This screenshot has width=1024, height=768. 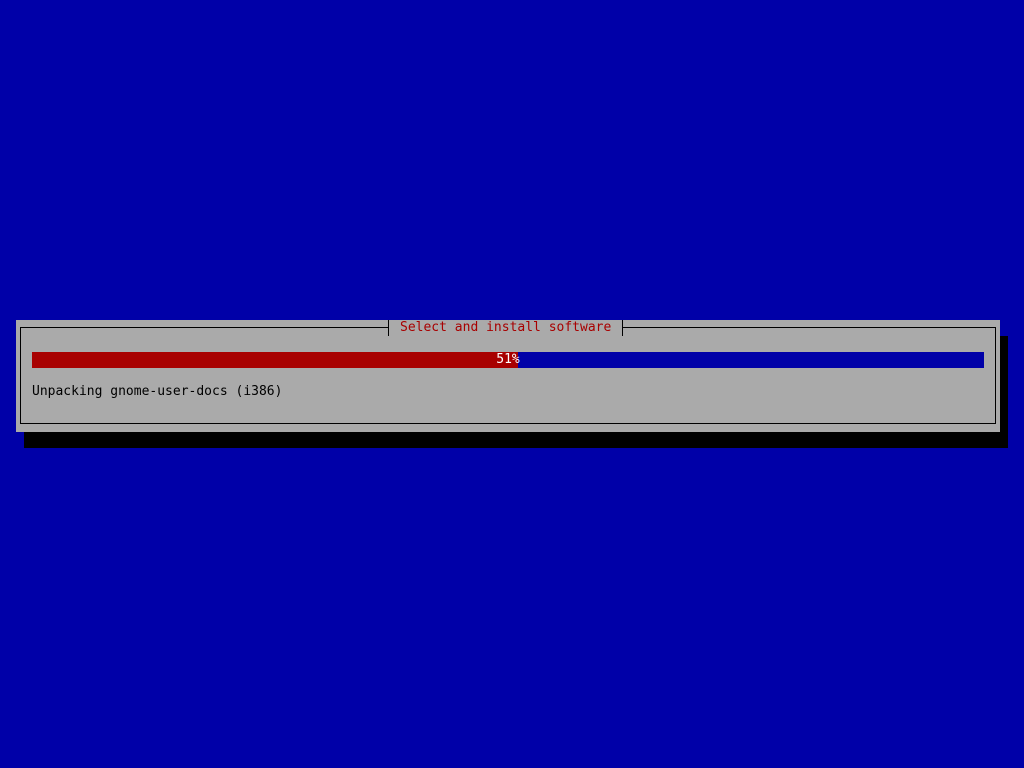 What do you see at coordinates (157, 391) in the screenshot?
I see `status-text: Unpacking gnome-user-docs (i386)` at bounding box center [157, 391].